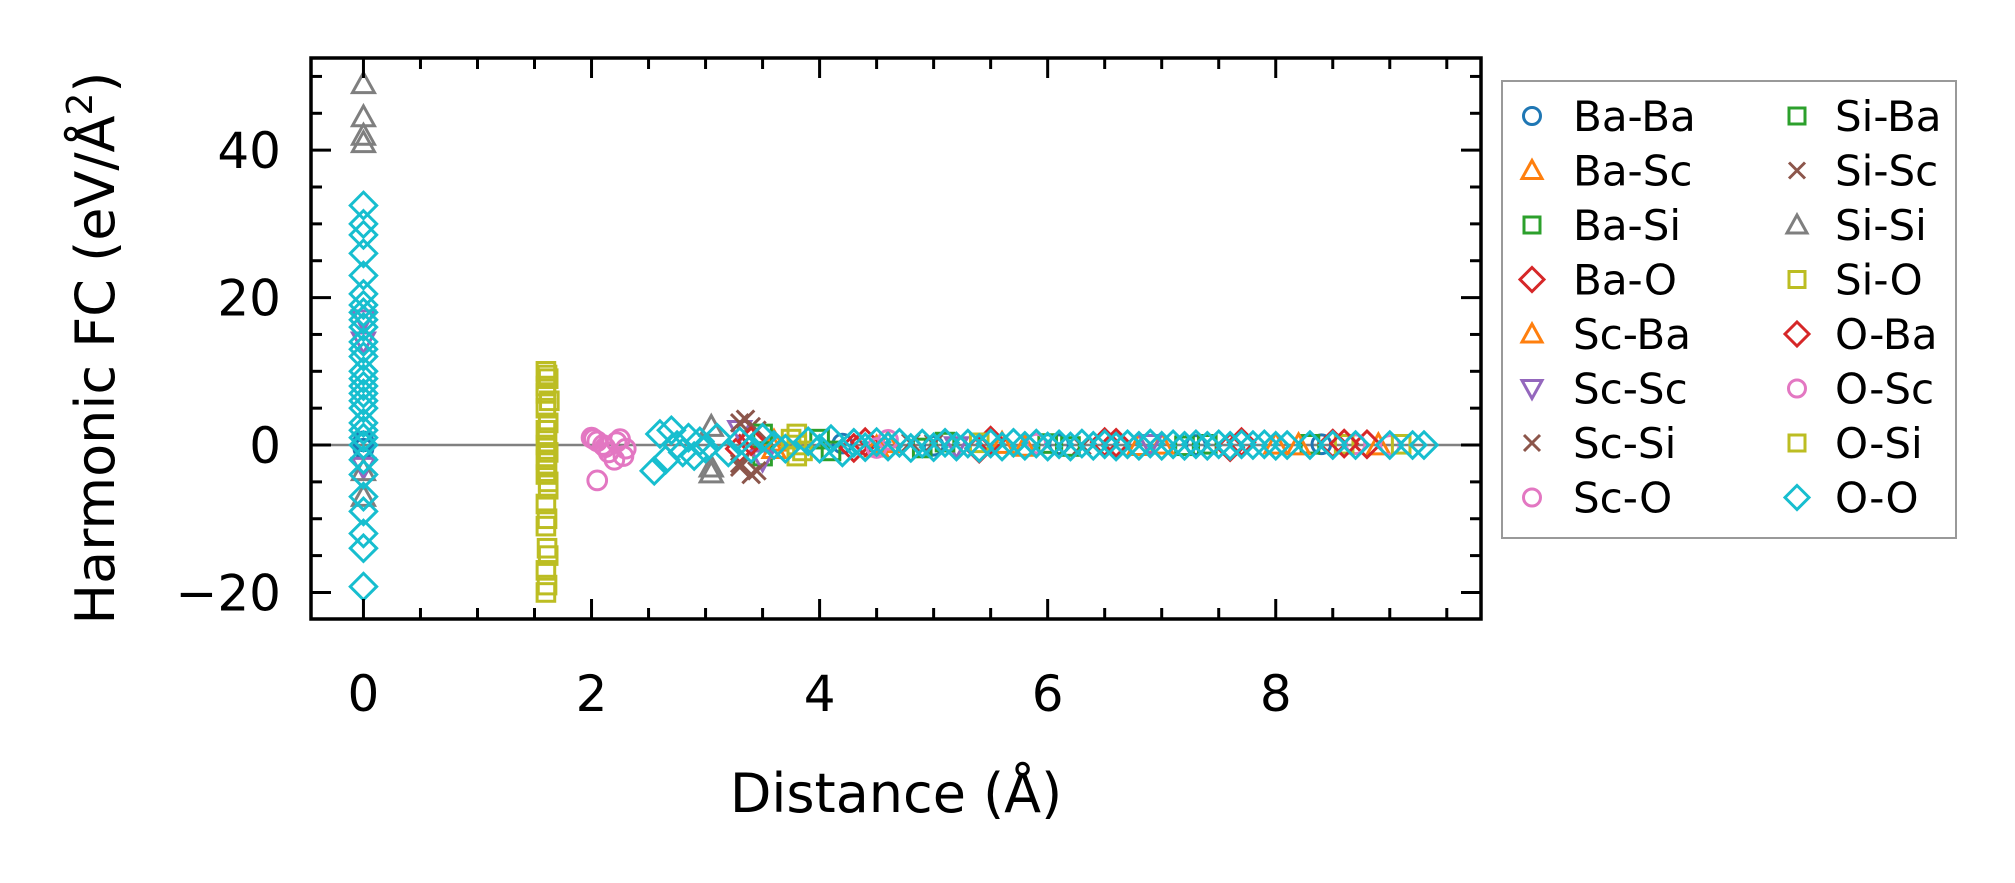 This screenshot has width=2015, height=883. I want to click on legend-label: O-Sc, so click(1884, 389).